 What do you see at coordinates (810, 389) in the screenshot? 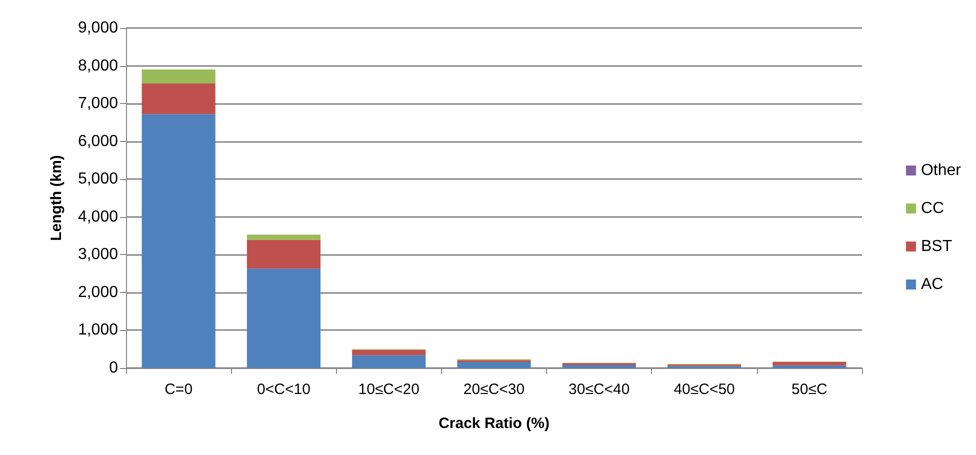
I see `x-tick-label: 50≤C` at bounding box center [810, 389].